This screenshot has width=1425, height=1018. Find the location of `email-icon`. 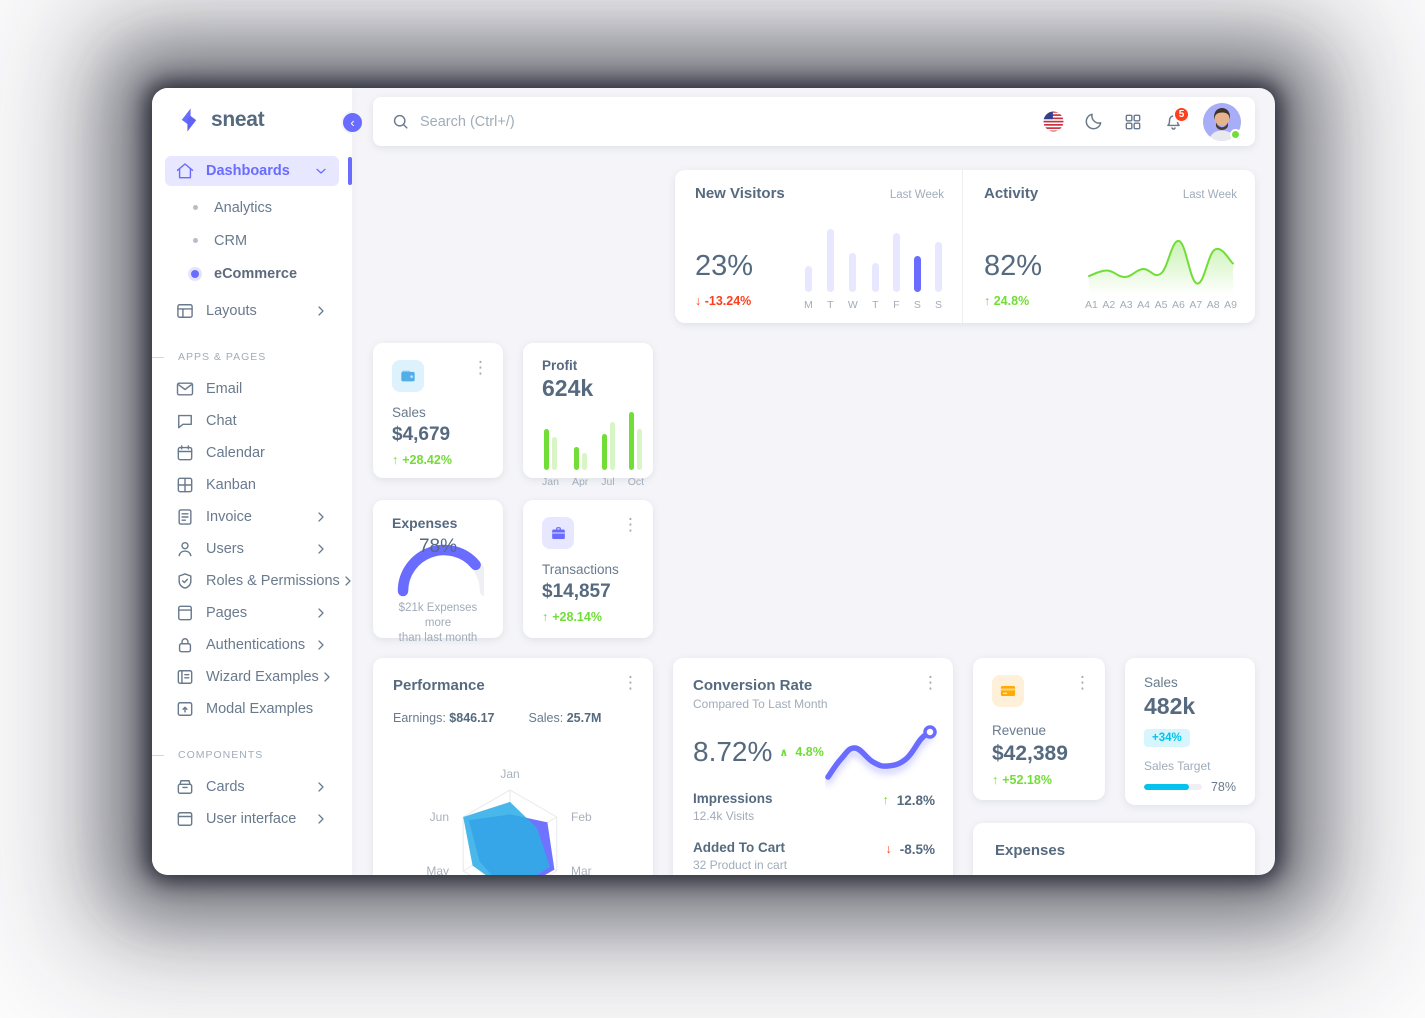

email-icon is located at coordinates (185, 389).